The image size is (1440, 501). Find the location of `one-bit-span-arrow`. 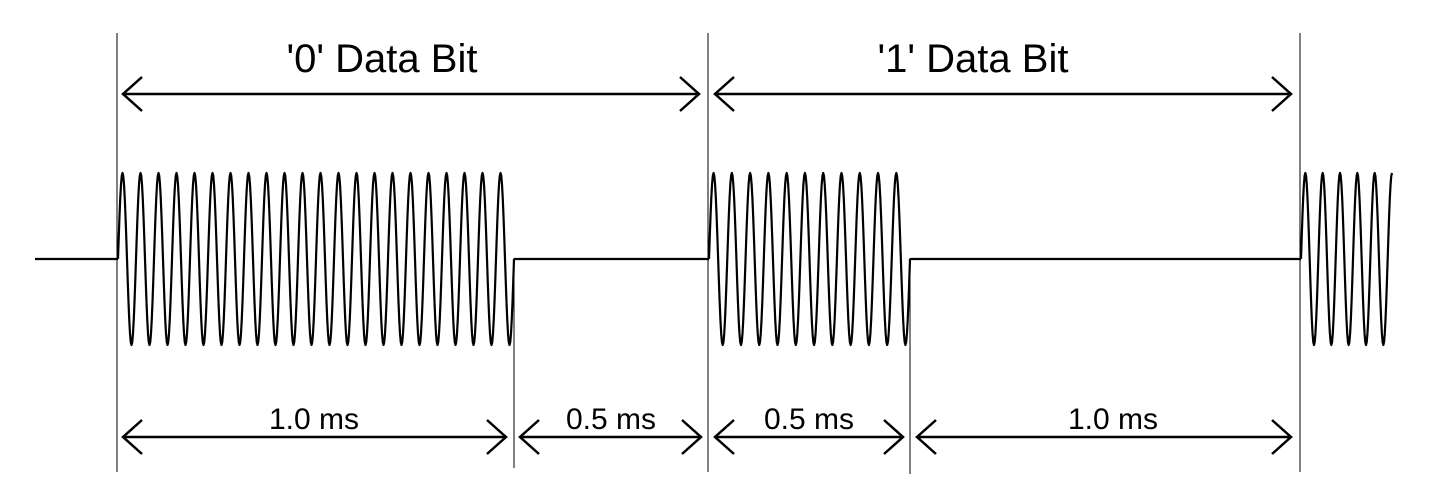

one-bit-span-arrow is located at coordinates (1003, 94).